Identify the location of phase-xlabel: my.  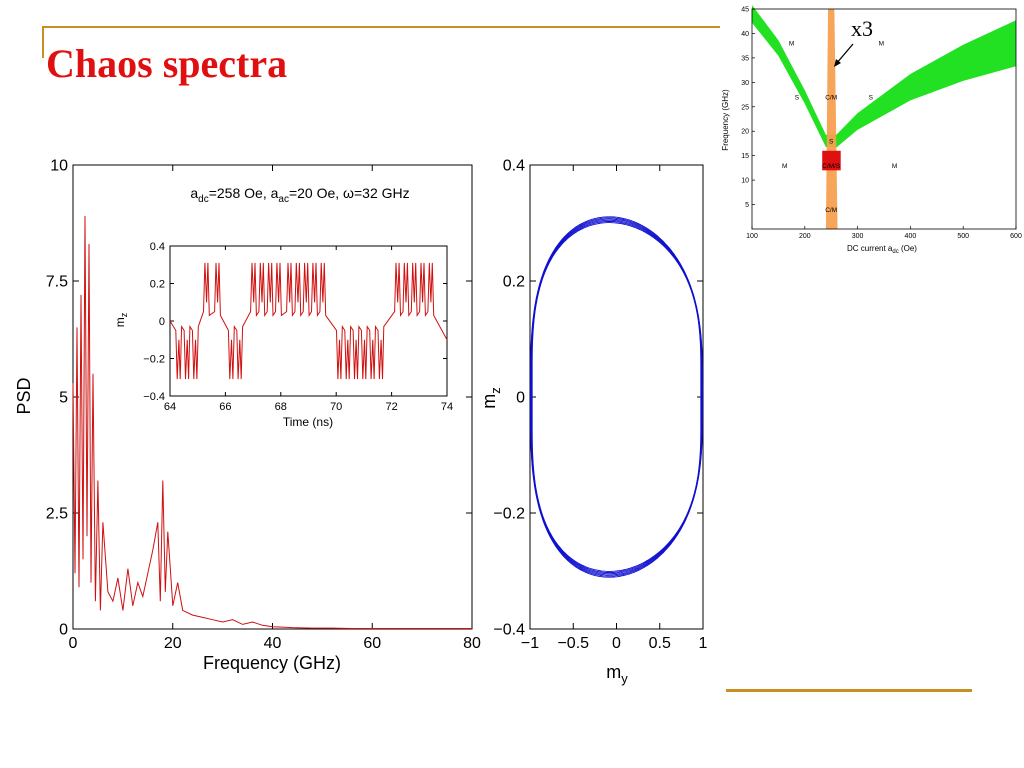
(617, 674).